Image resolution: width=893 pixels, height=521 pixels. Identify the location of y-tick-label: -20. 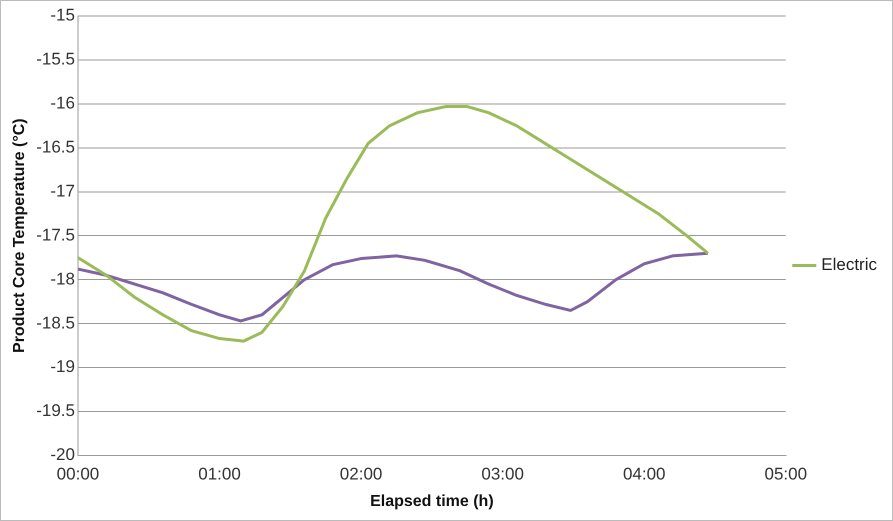
(62, 454).